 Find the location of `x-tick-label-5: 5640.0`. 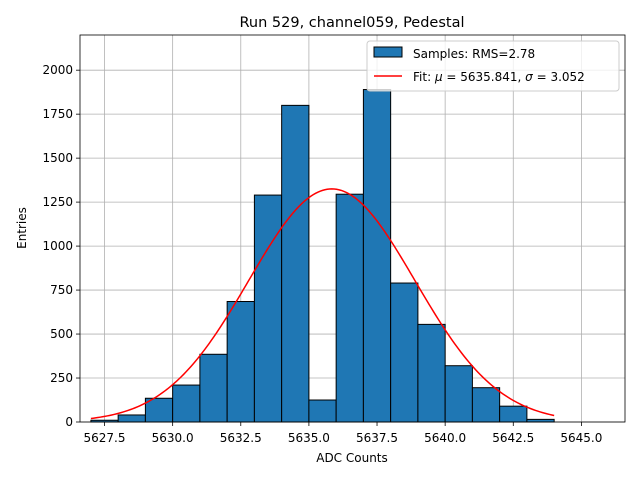

x-tick-label-5: 5640.0 is located at coordinates (445, 438).